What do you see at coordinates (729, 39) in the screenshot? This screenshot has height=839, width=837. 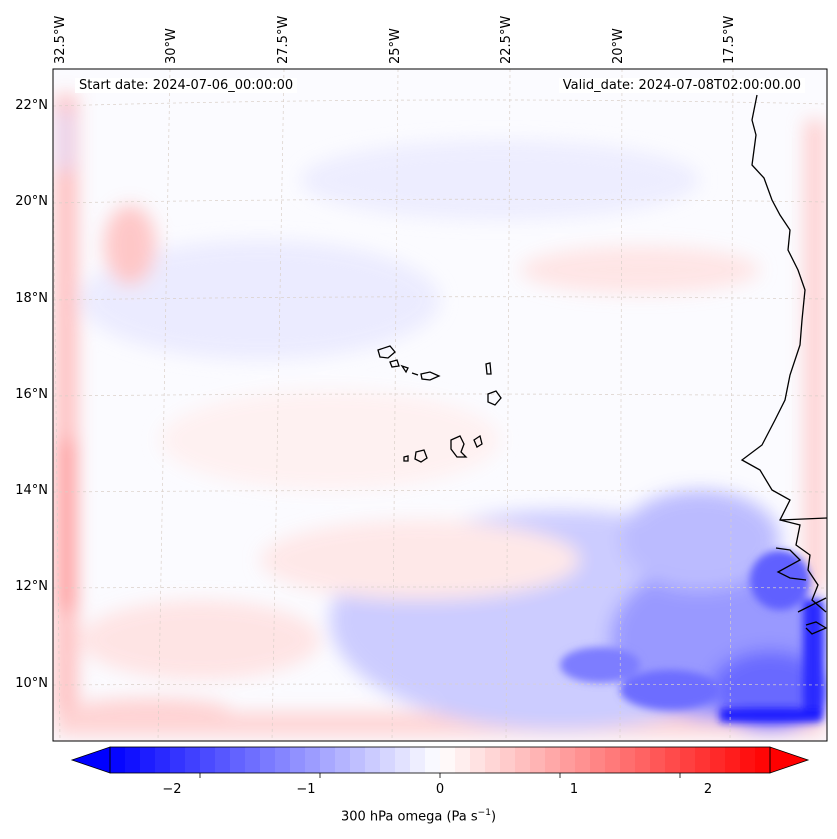 I see `lon-label: 17.5°W` at bounding box center [729, 39].